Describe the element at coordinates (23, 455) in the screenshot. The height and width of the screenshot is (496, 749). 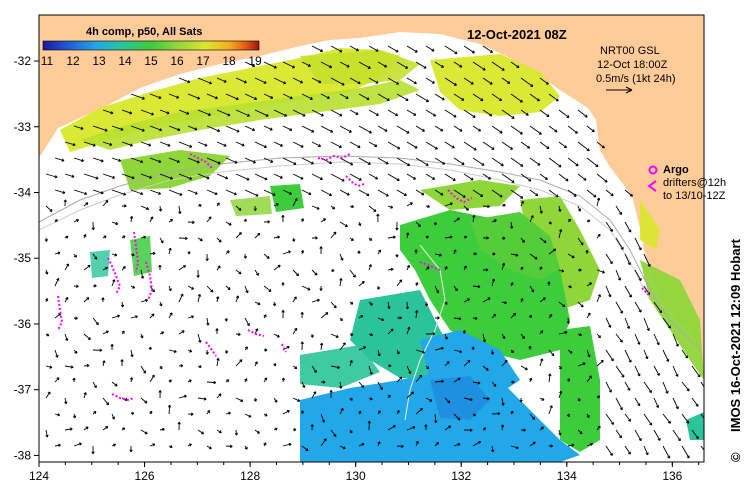
I see `y-tick-label: -38` at that location.